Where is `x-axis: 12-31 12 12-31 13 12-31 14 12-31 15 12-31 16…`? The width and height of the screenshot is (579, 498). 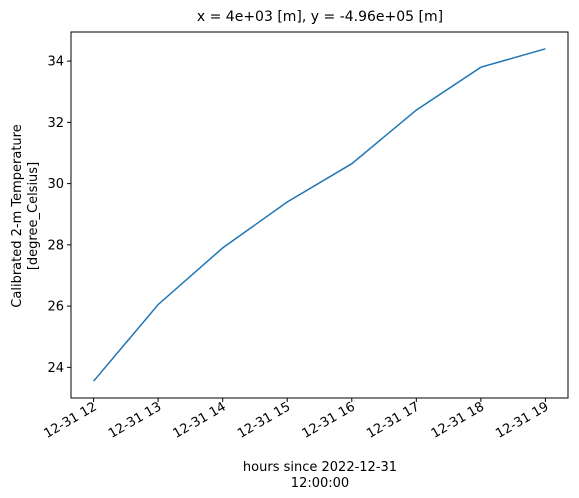 x-axis: 12-31 12 12-31 13 12-31 14 12-31 15 12-31 16… is located at coordinates (296, 420).